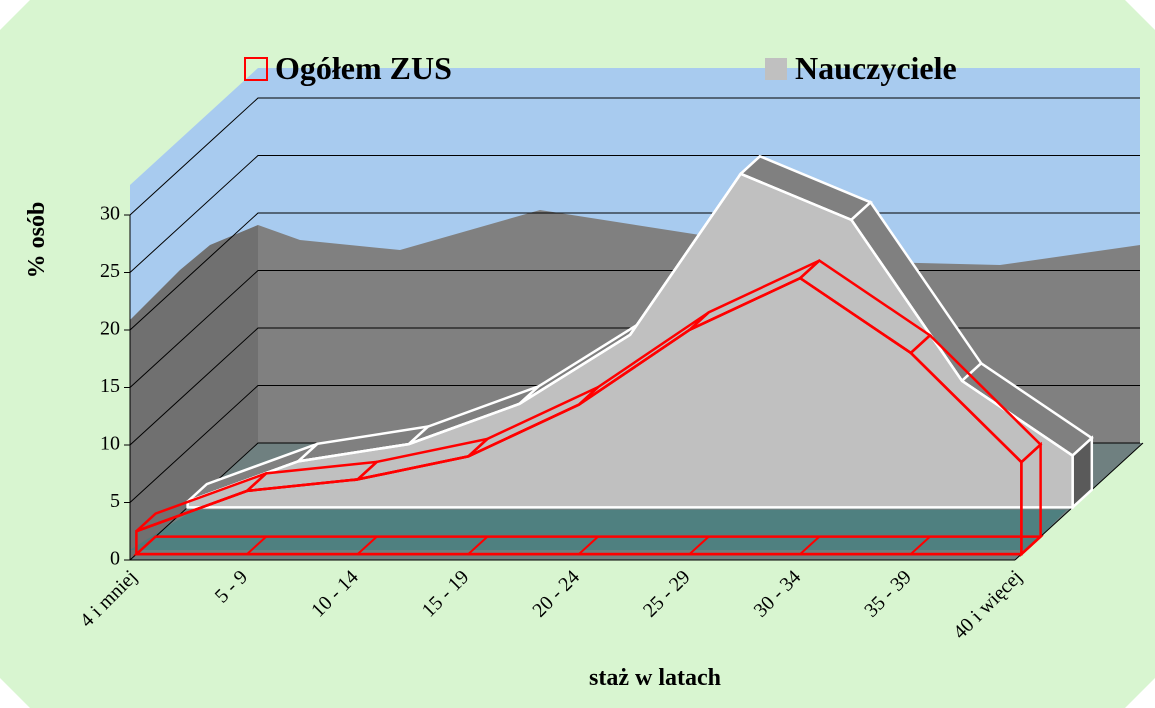 The height and width of the screenshot is (708, 1155). Describe the element at coordinates (110, 386) in the screenshot. I see `y-tick-label: 15` at that location.